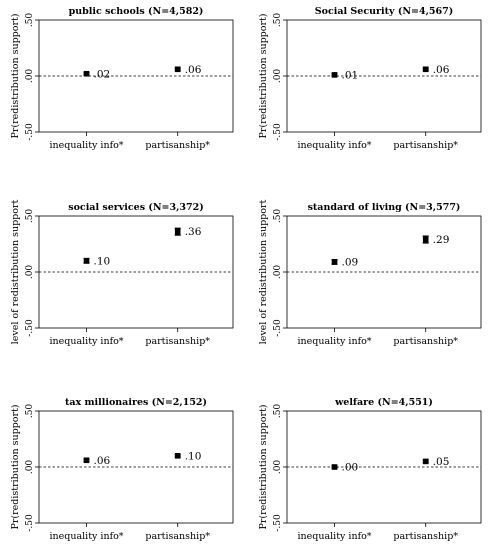  I want to click on panel-title: welfare (N=4,551), so click(383, 402).